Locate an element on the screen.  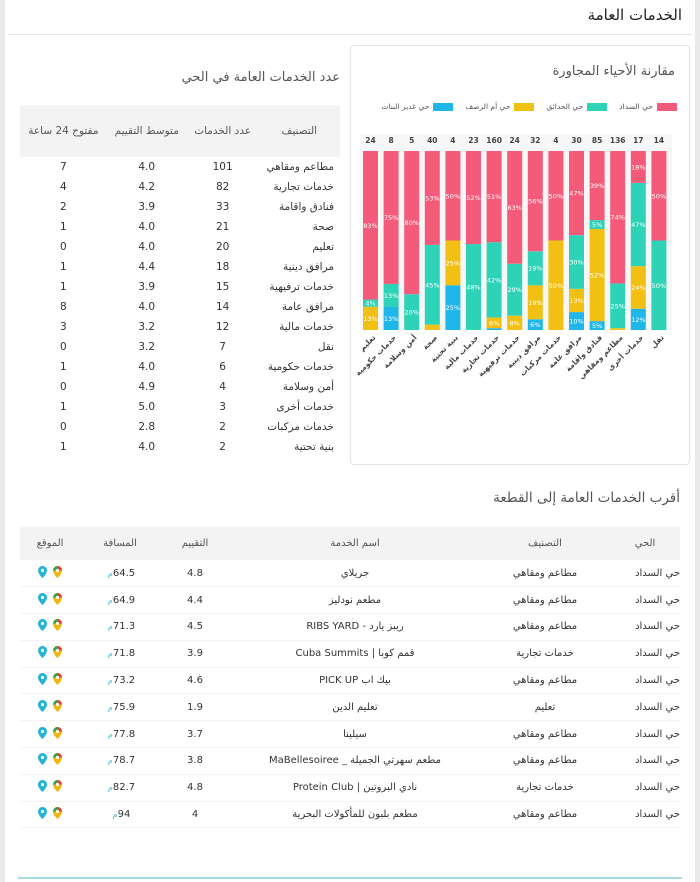
rating-cell: 3.9 is located at coordinates (195, 654).